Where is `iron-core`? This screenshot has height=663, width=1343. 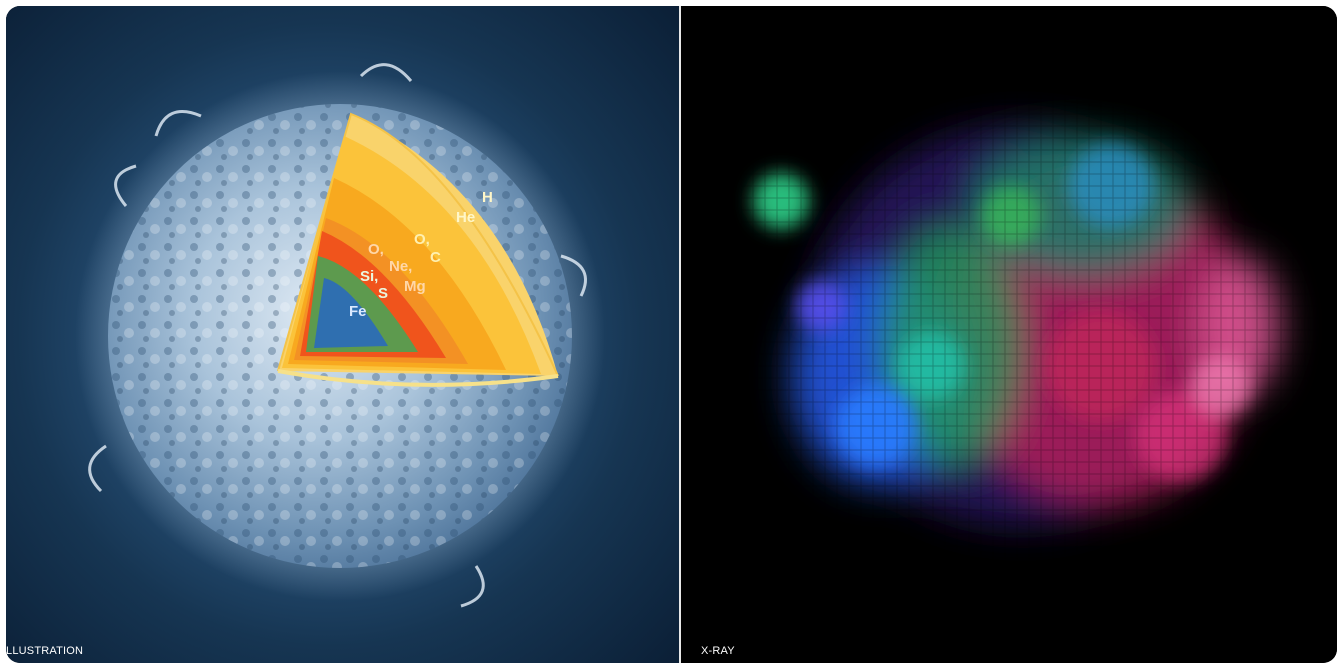
iron-core is located at coordinates (351, 313).